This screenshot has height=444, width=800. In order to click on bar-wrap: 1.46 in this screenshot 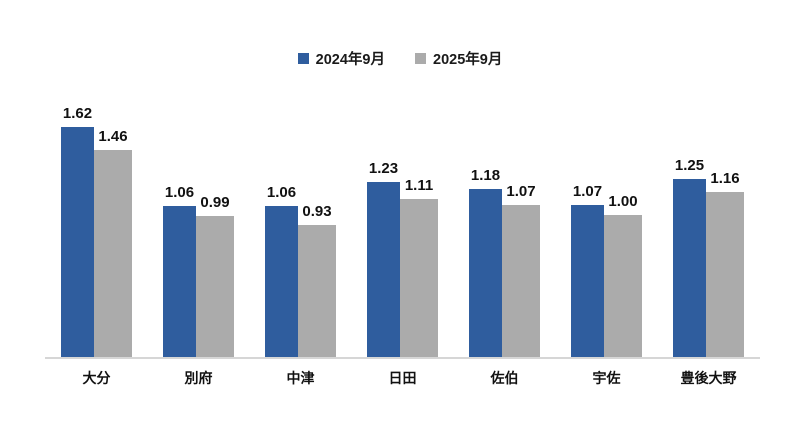, I will do `click(113, 243)`.